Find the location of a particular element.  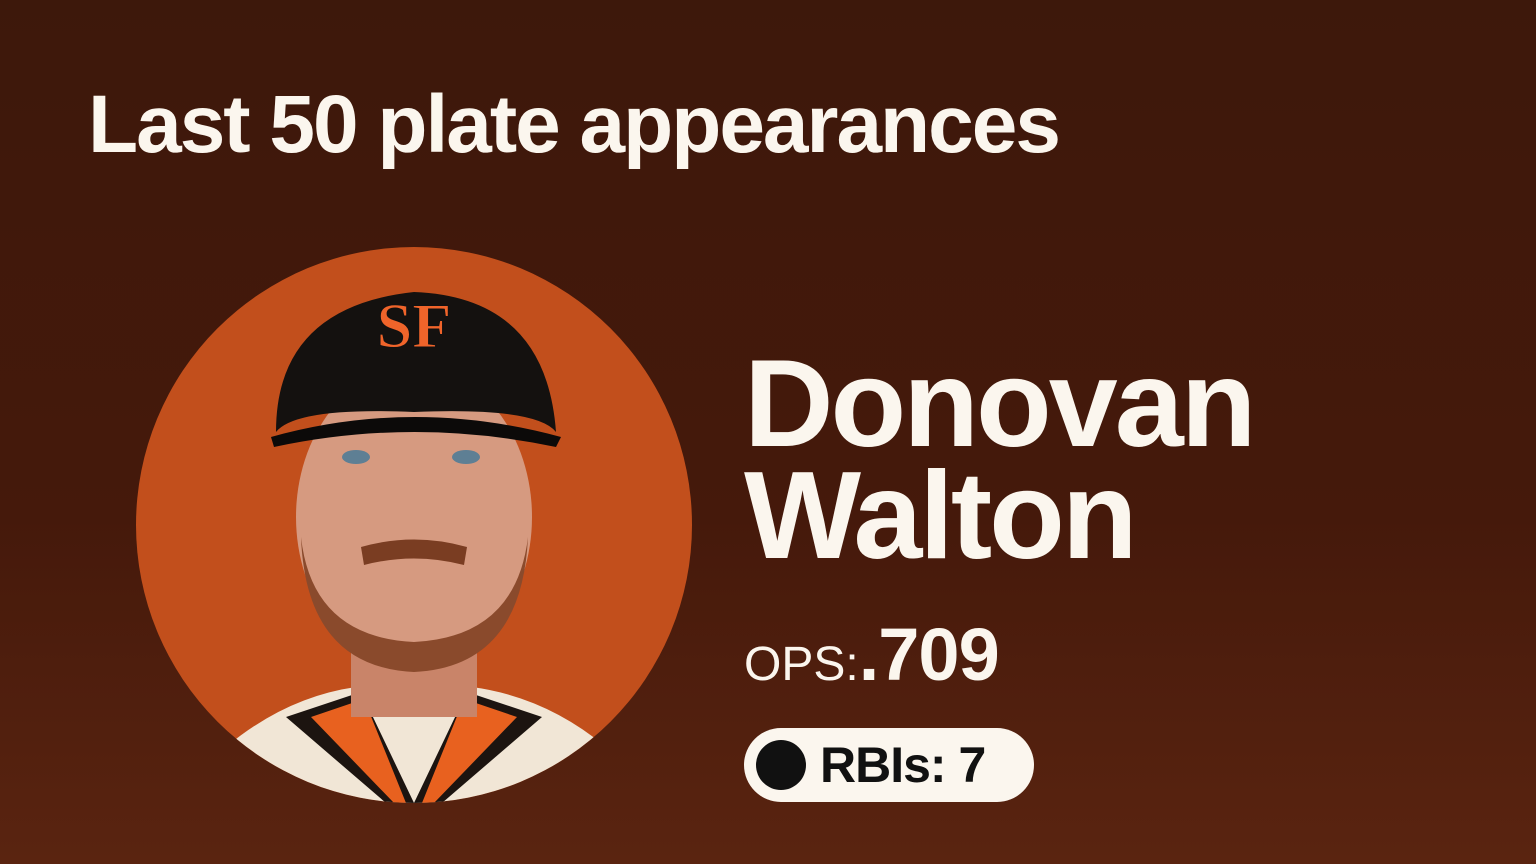

ops-label: OPS: is located at coordinates (801, 664).